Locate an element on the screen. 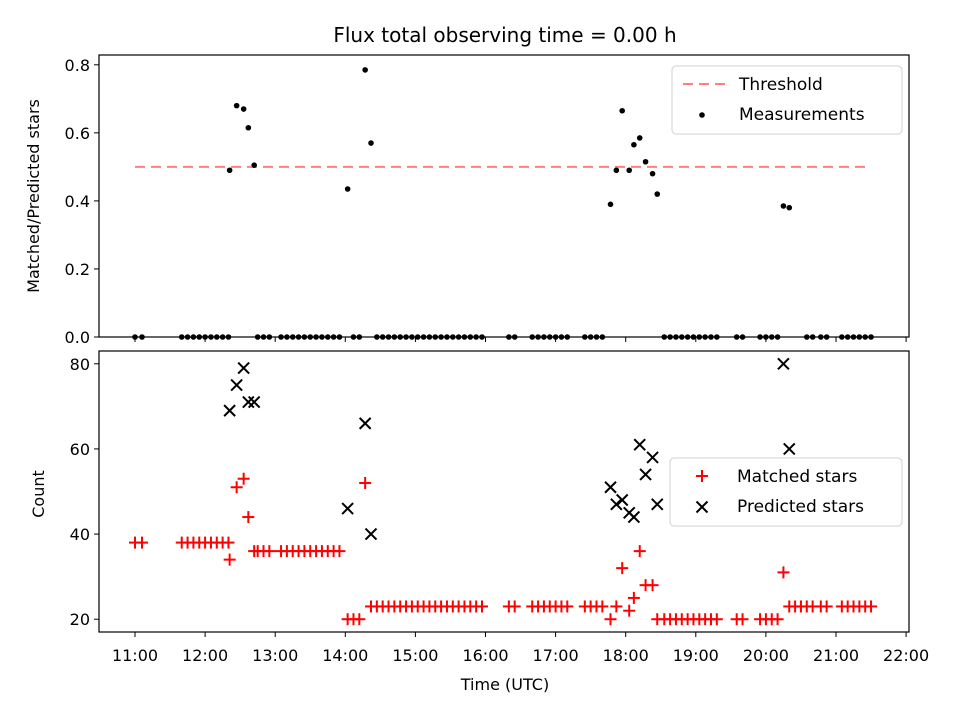 This screenshot has height=720, width=960. legend-predicted-label: Predicted stars is located at coordinates (800, 507).